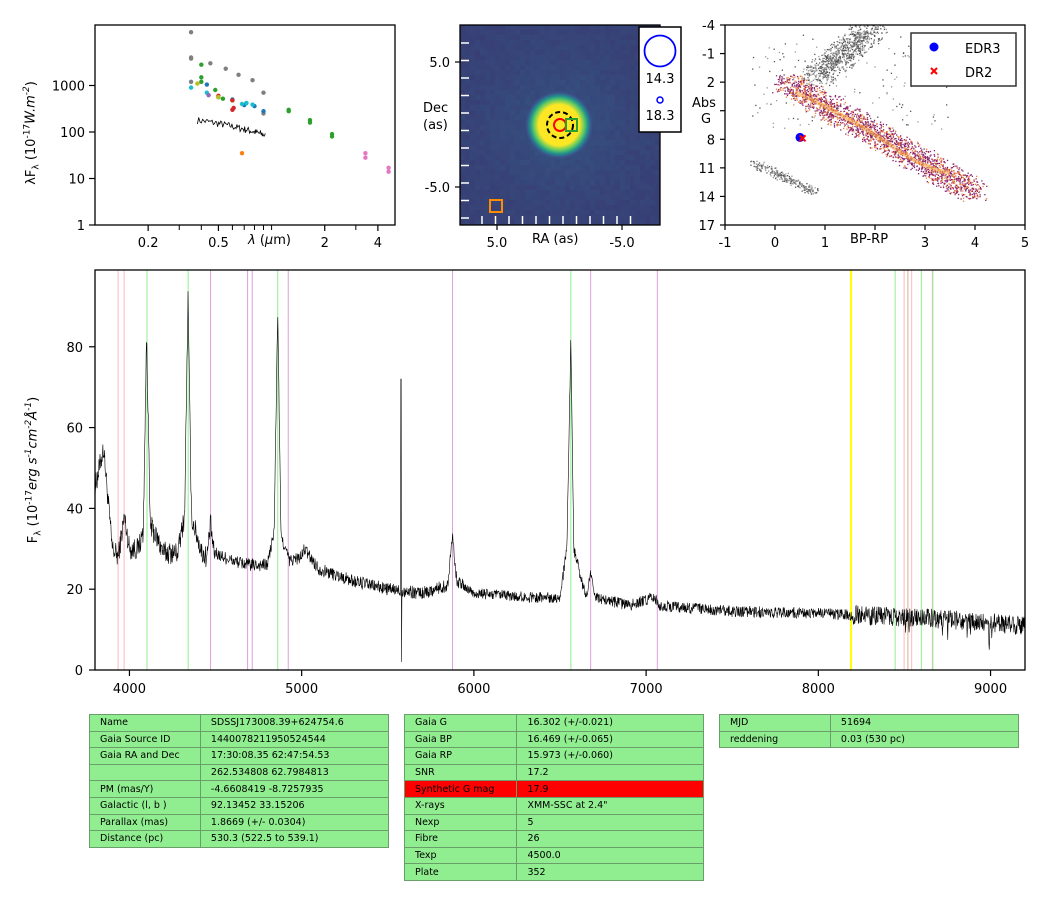  What do you see at coordinates (74, 590) in the screenshot?
I see `spectrum-ytick-label: 20` at bounding box center [74, 590].